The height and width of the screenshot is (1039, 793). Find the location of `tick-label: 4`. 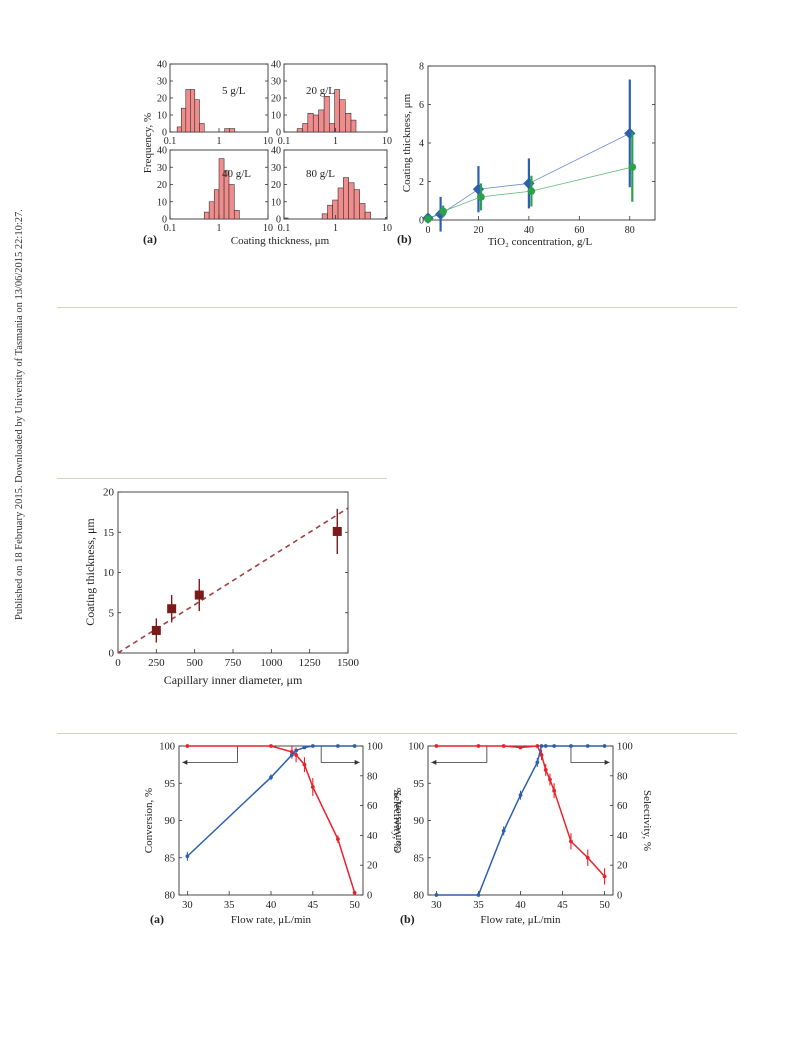

tick-label: 4 is located at coordinates (421, 144).